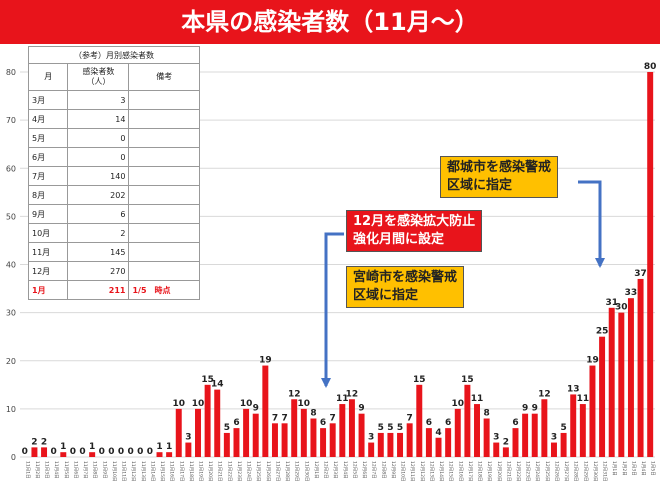 The height and width of the screenshot is (495, 660). What do you see at coordinates (172, 471) in the screenshot?
I see `x-tick-label: 11月16日` at bounding box center [172, 471].